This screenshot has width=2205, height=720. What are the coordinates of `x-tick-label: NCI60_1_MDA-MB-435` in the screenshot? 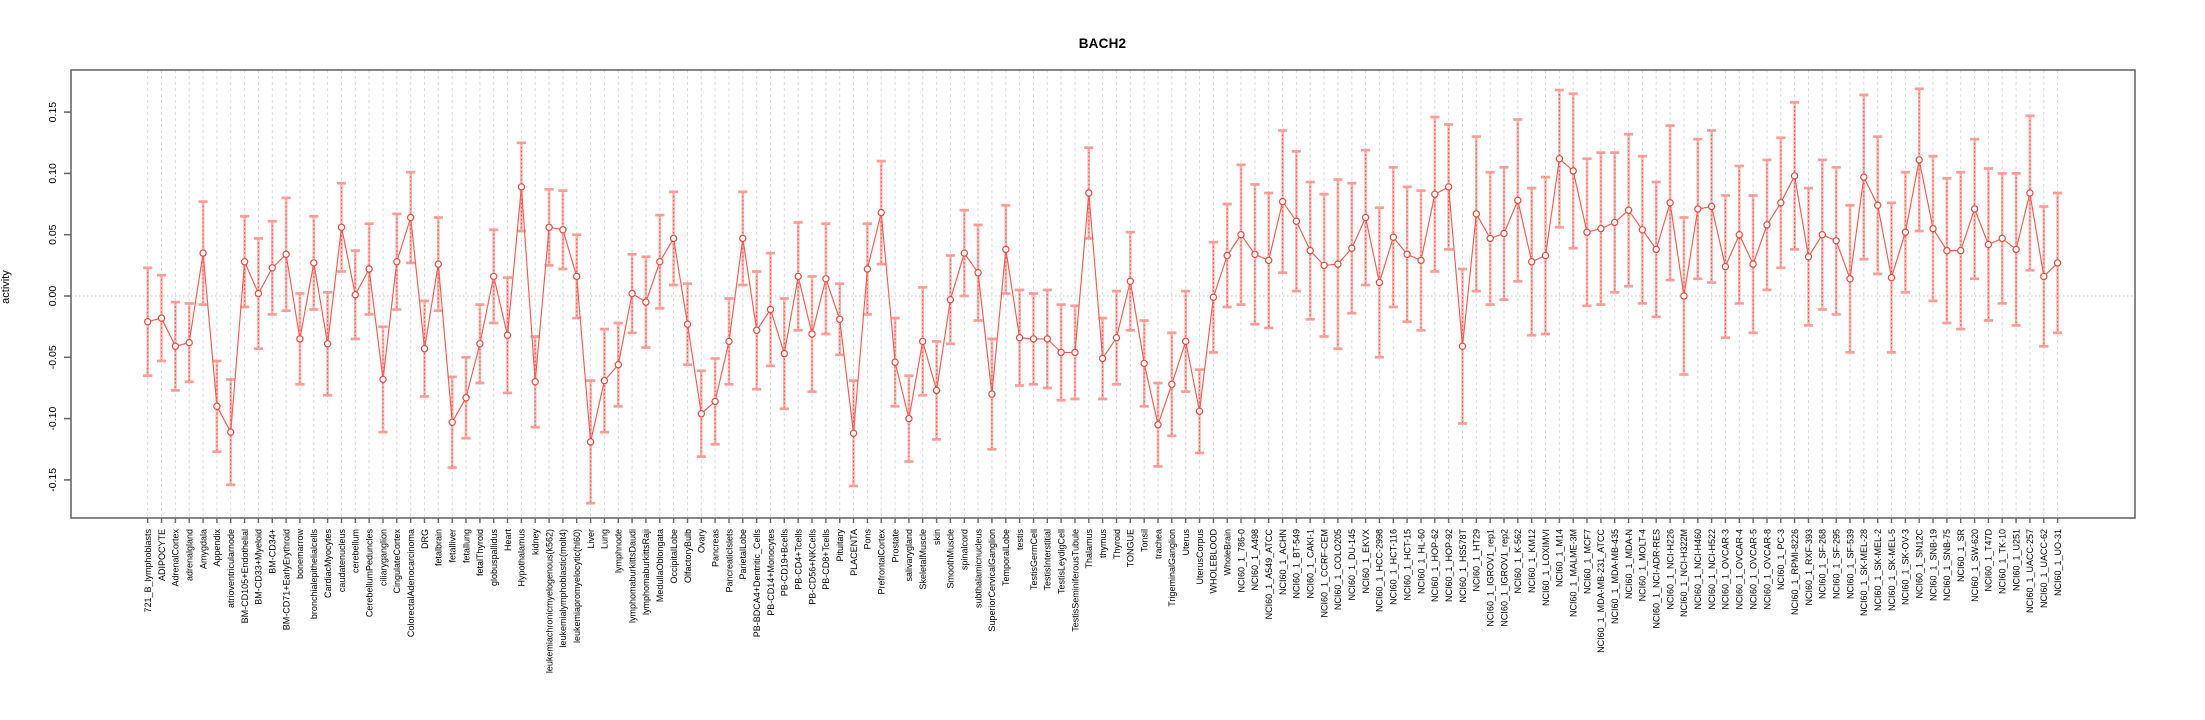 It's located at (1615, 576).